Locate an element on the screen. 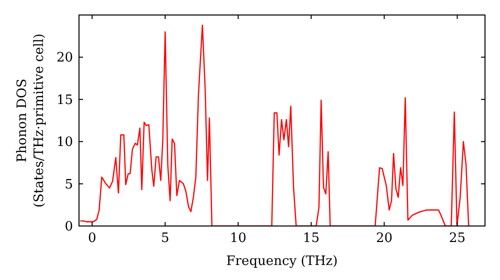 The height and width of the screenshot is (280, 500). x-tick-label: 0 is located at coordinates (92, 238).